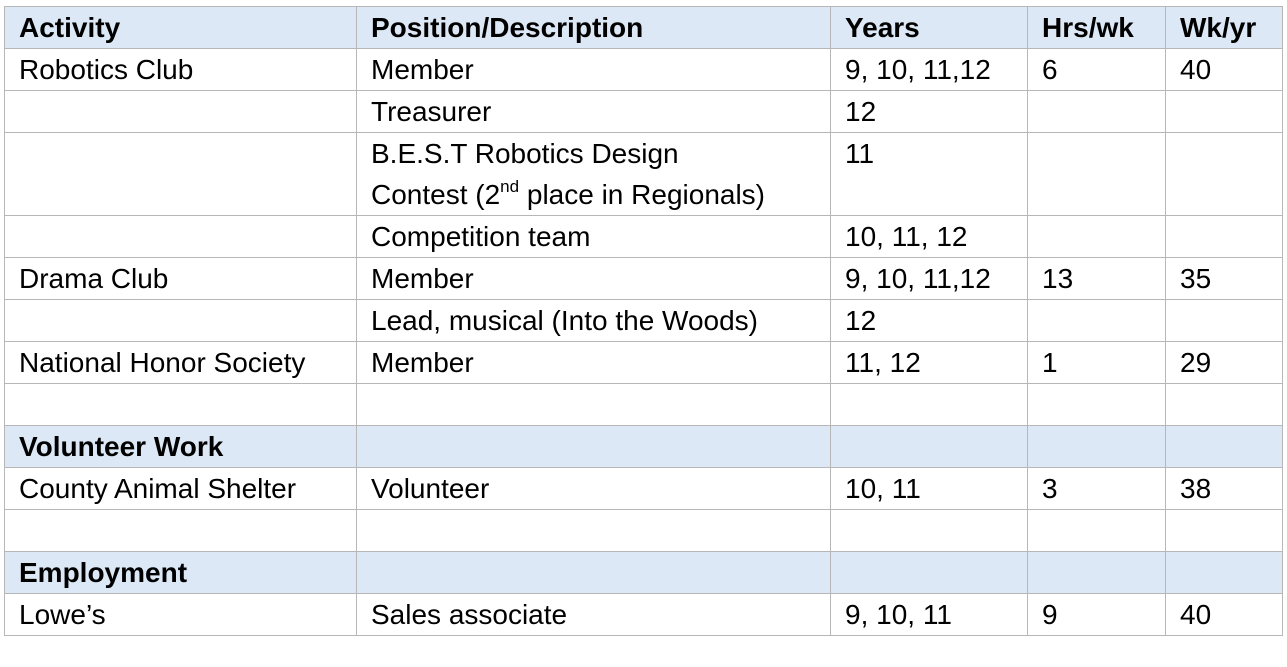  Describe the element at coordinates (593, 27) in the screenshot. I see `header-position: Position/Description` at that location.